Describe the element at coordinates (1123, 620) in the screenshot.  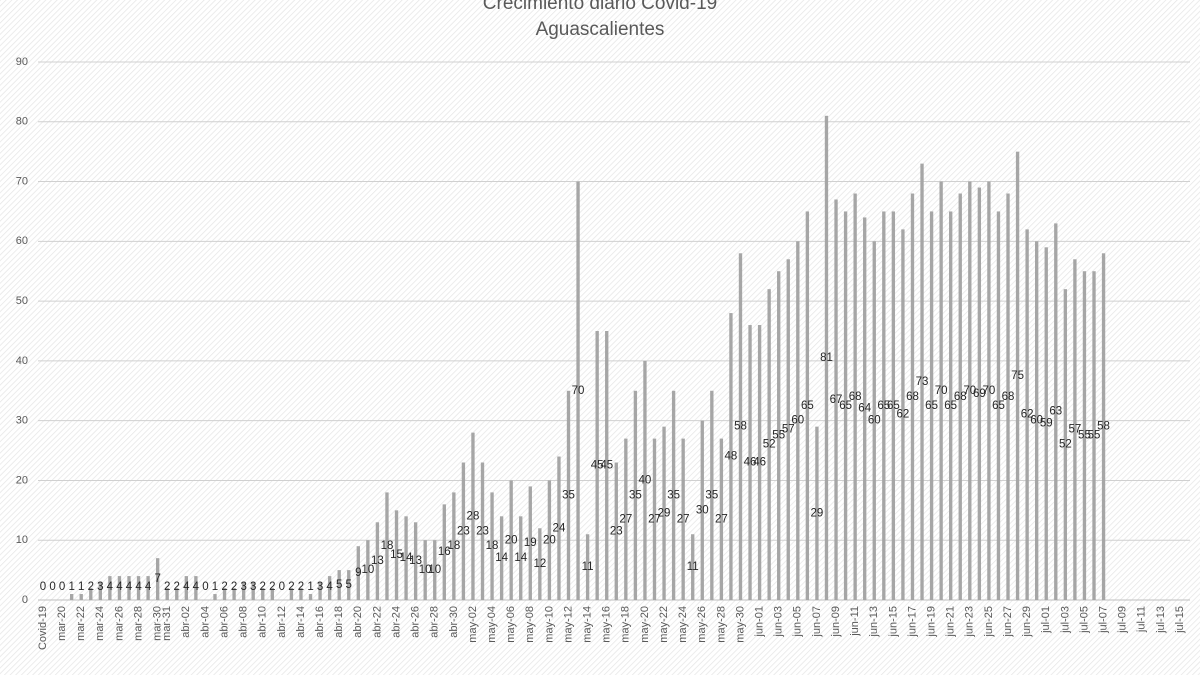
I see `x-tick-label: jul-09` at that location.